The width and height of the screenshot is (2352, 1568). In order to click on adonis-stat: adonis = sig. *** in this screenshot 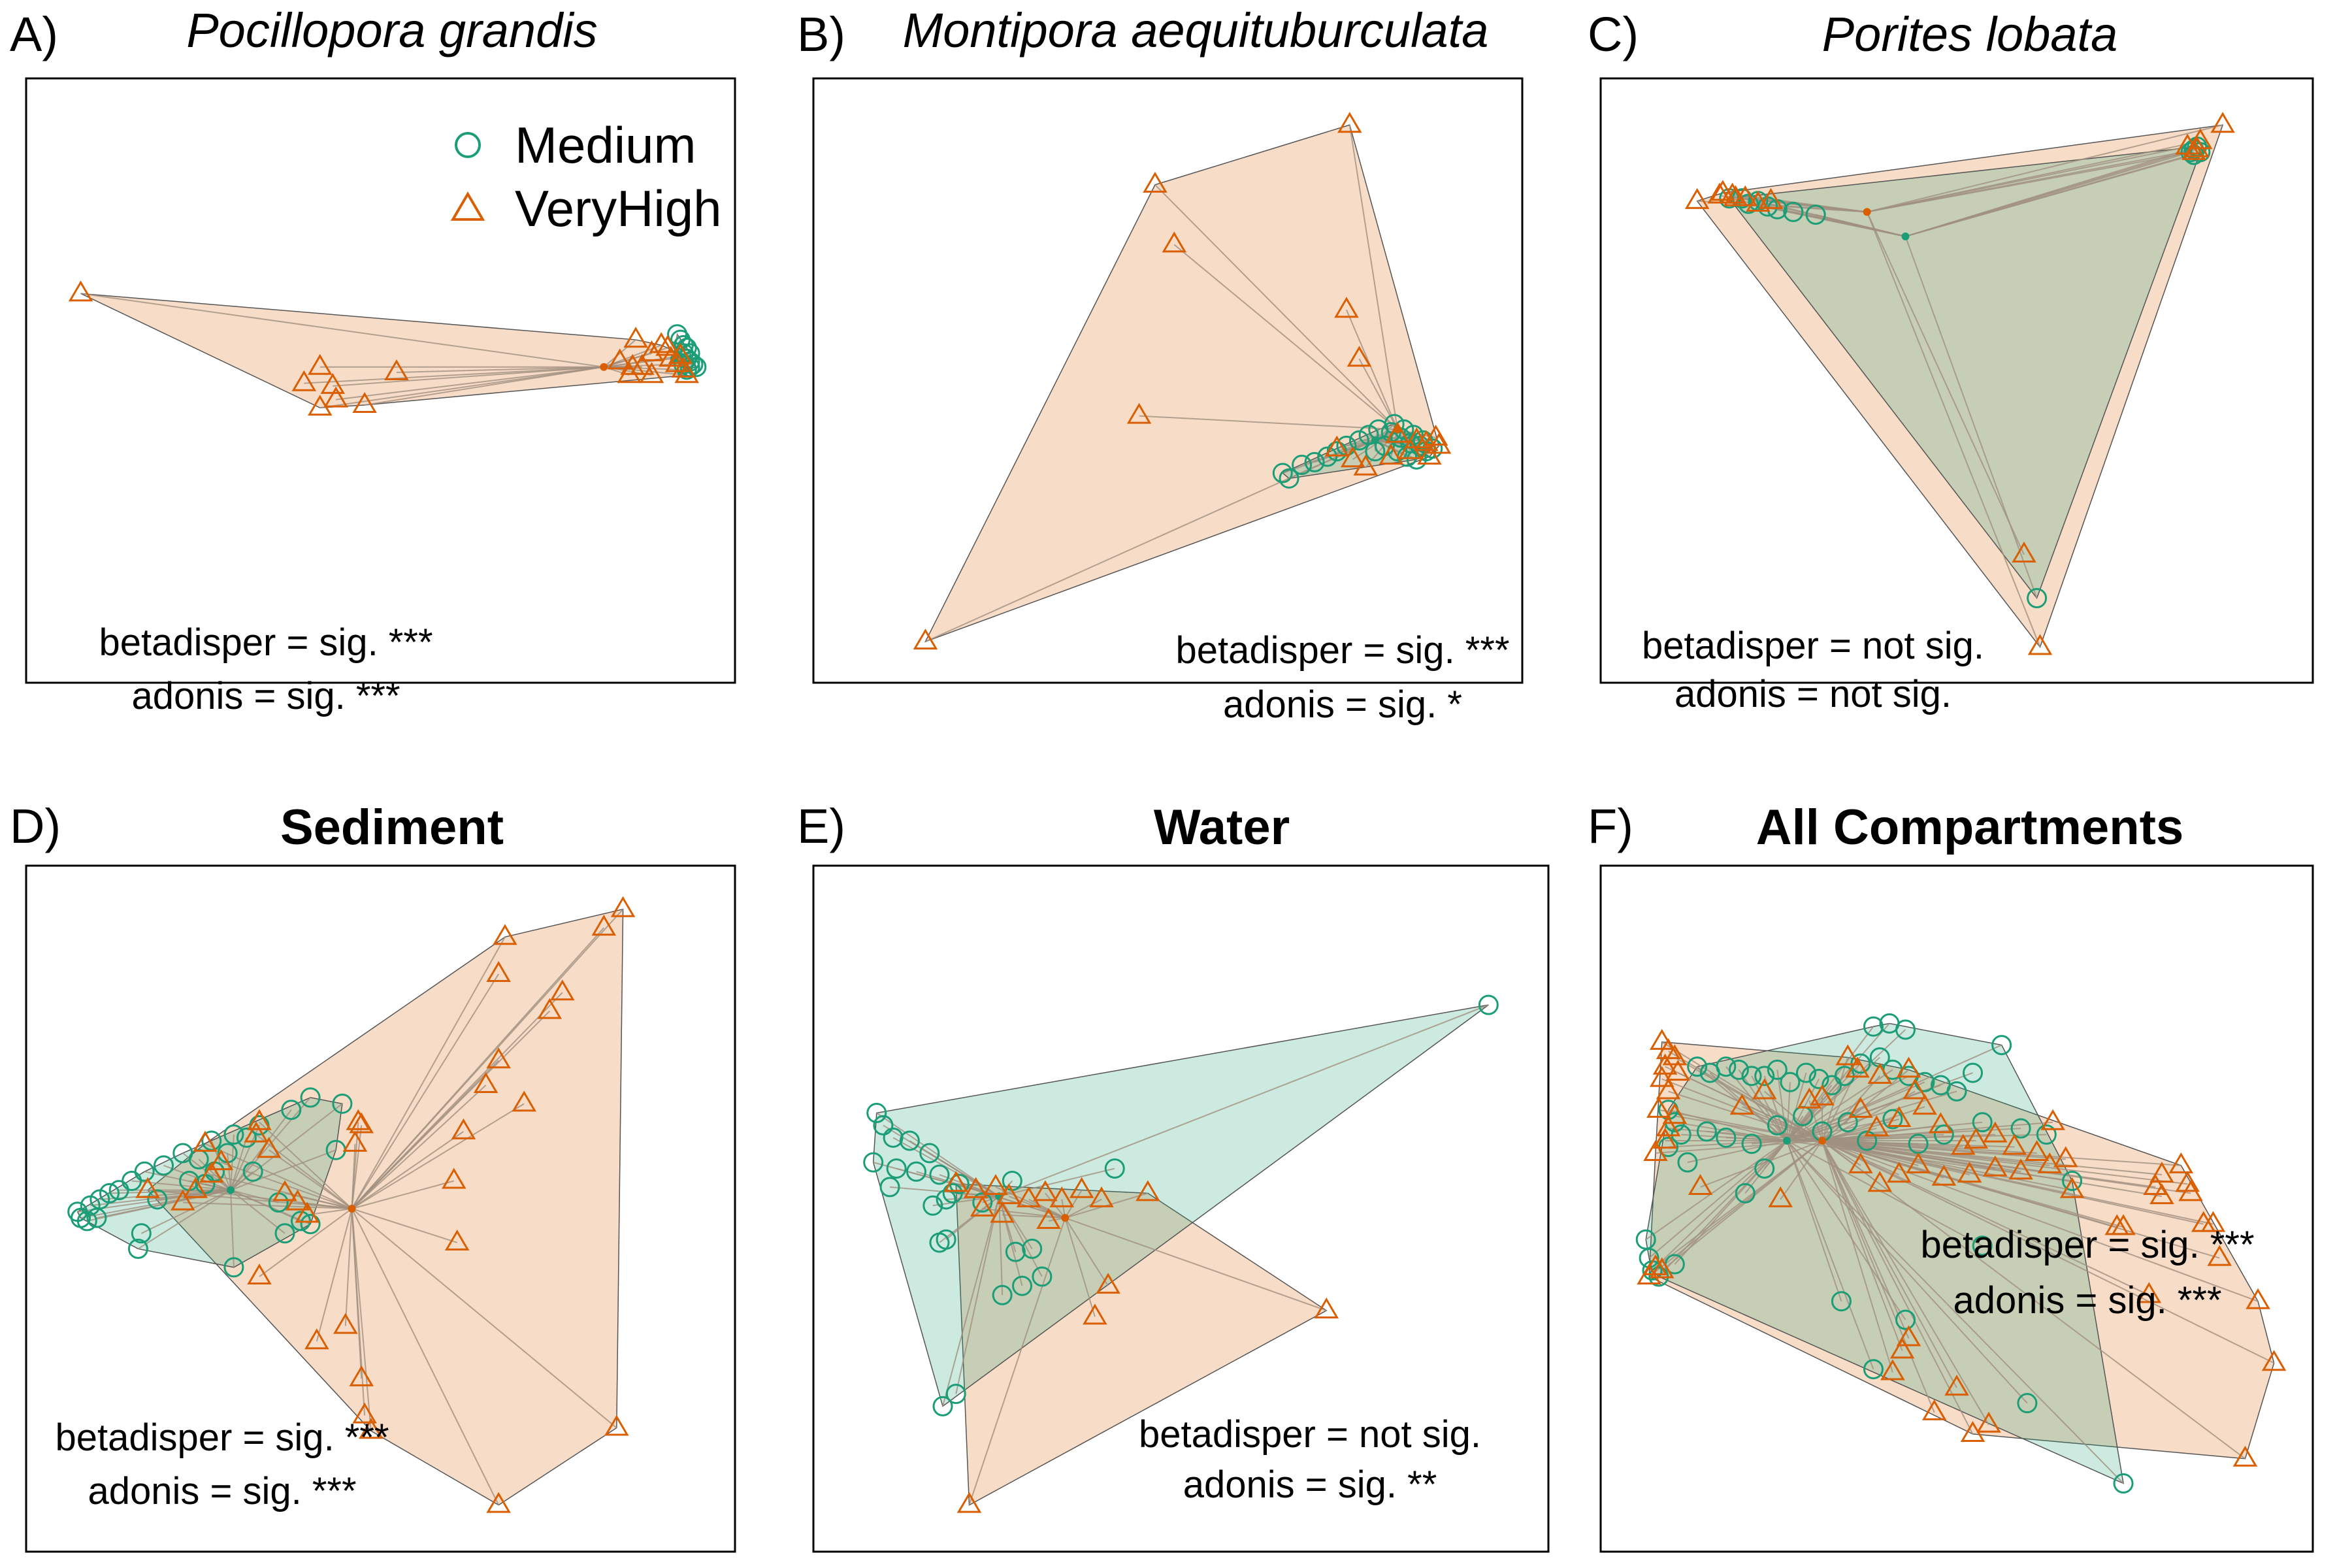, I will do `click(222, 1491)`.